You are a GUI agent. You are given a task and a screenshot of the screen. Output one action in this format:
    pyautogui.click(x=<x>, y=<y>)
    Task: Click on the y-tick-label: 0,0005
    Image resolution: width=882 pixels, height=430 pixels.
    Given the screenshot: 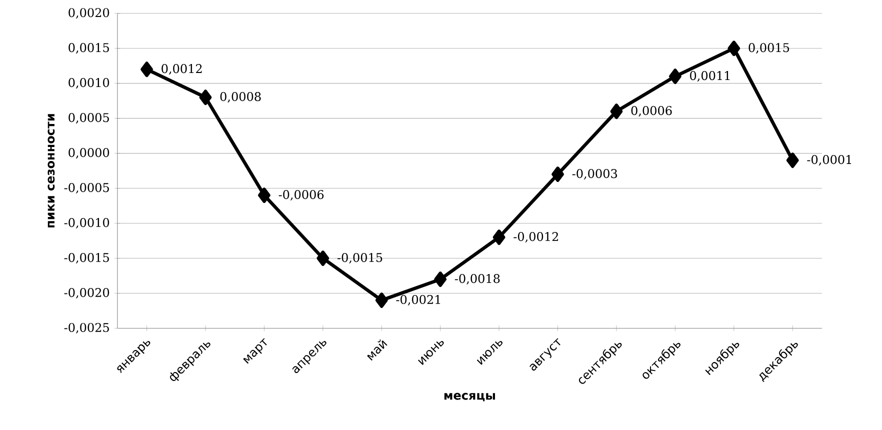 What is the action you would take?
    pyautogui.click(x=88, y=118)
    